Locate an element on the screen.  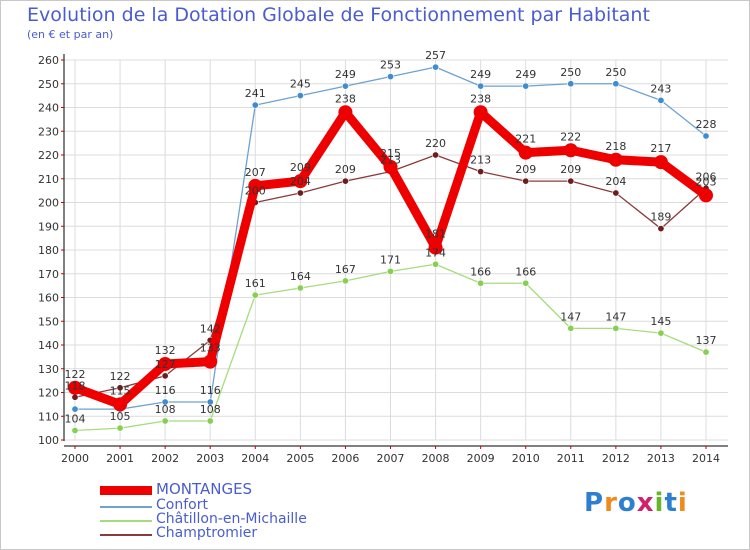
x-tick-label: 2007 is located at coordinates (391, 458).